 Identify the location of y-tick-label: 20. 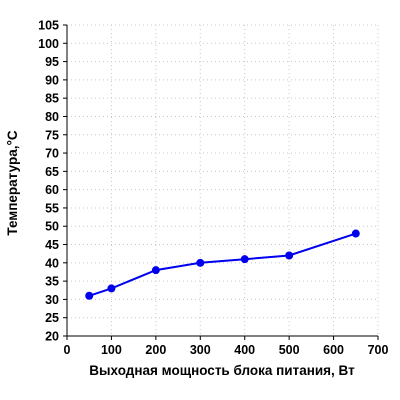
(52, 337).